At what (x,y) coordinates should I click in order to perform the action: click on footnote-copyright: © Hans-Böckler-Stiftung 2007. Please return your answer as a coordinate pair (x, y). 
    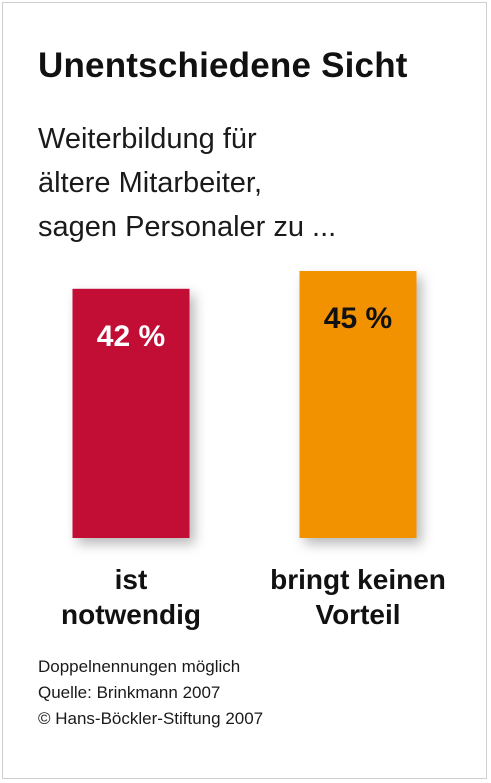
    Looking at the image, I should click on (151, 718).